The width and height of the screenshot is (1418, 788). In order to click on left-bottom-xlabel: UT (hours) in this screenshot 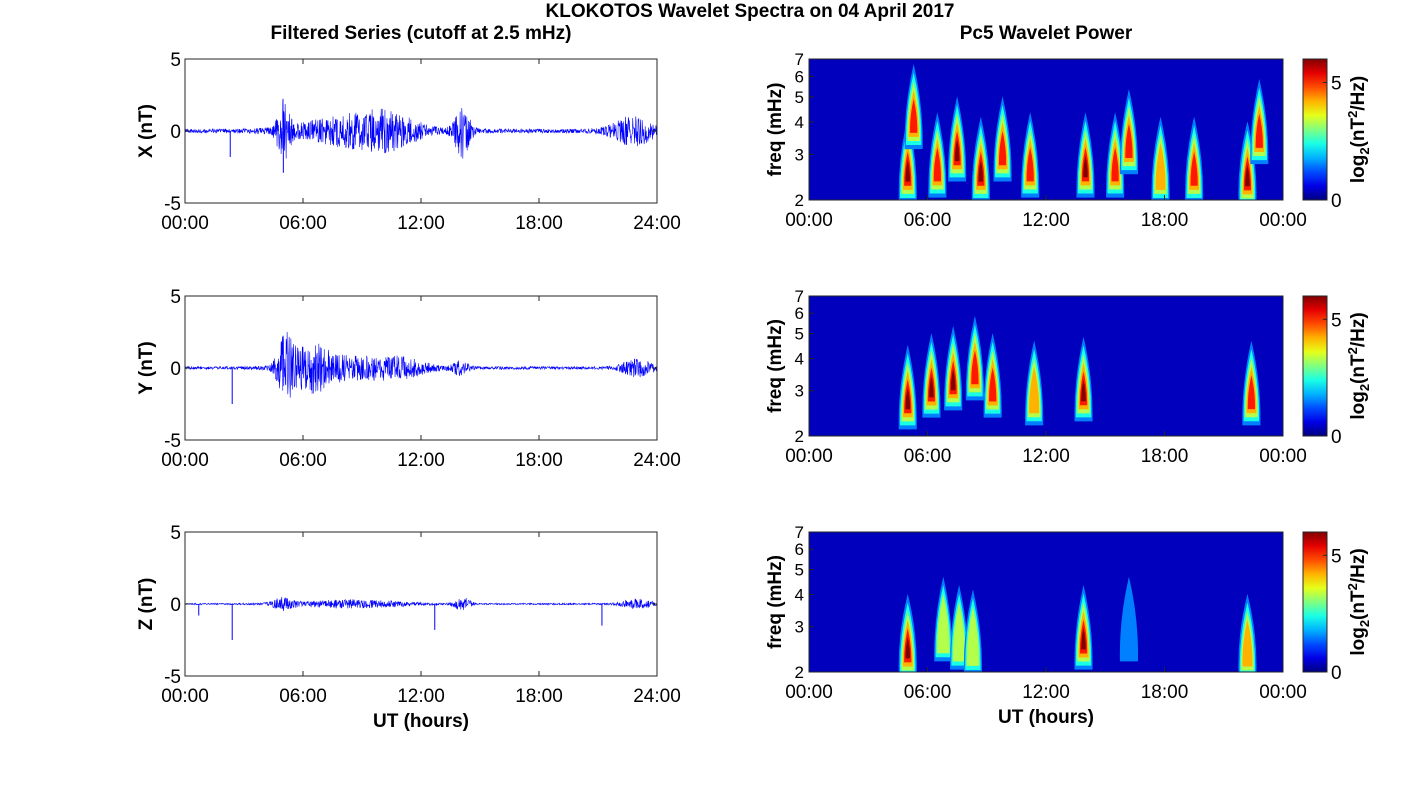, I will do `click(421, 721)`.